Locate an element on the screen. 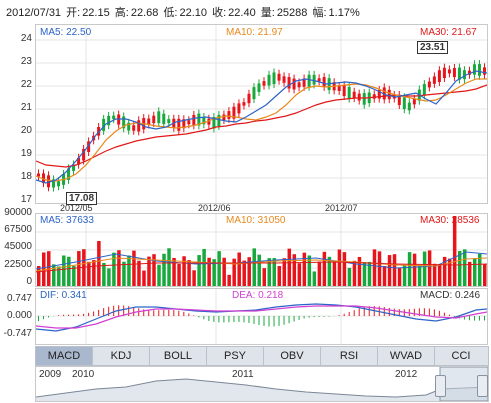 This screenshot has height=403, width=491. tab-cci: CCI is located at coordinates (461, 356).